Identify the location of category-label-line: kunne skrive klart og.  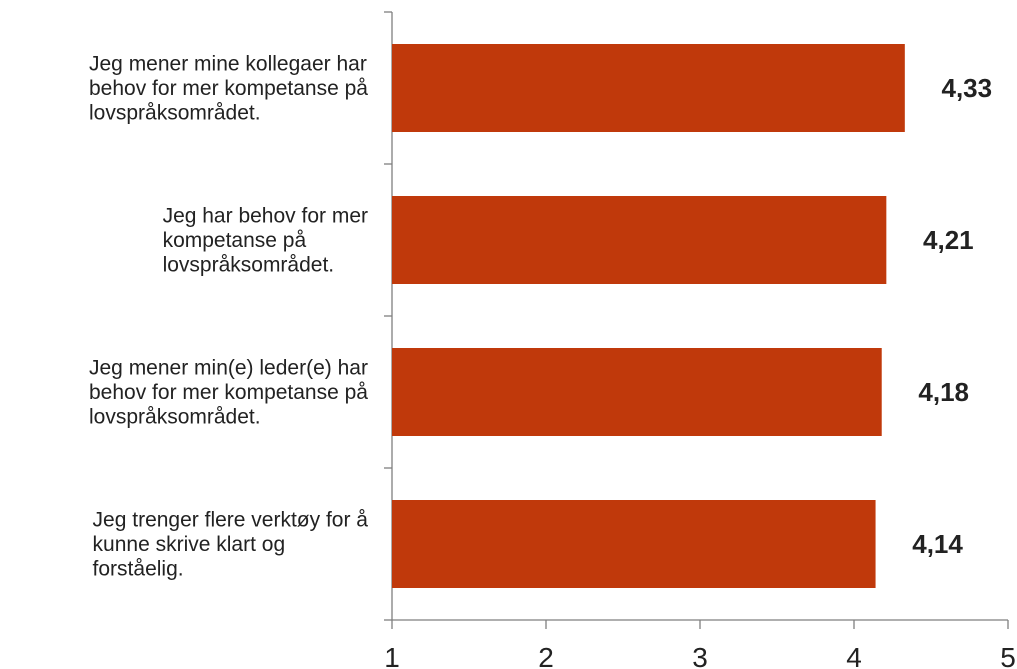
(189, 544).